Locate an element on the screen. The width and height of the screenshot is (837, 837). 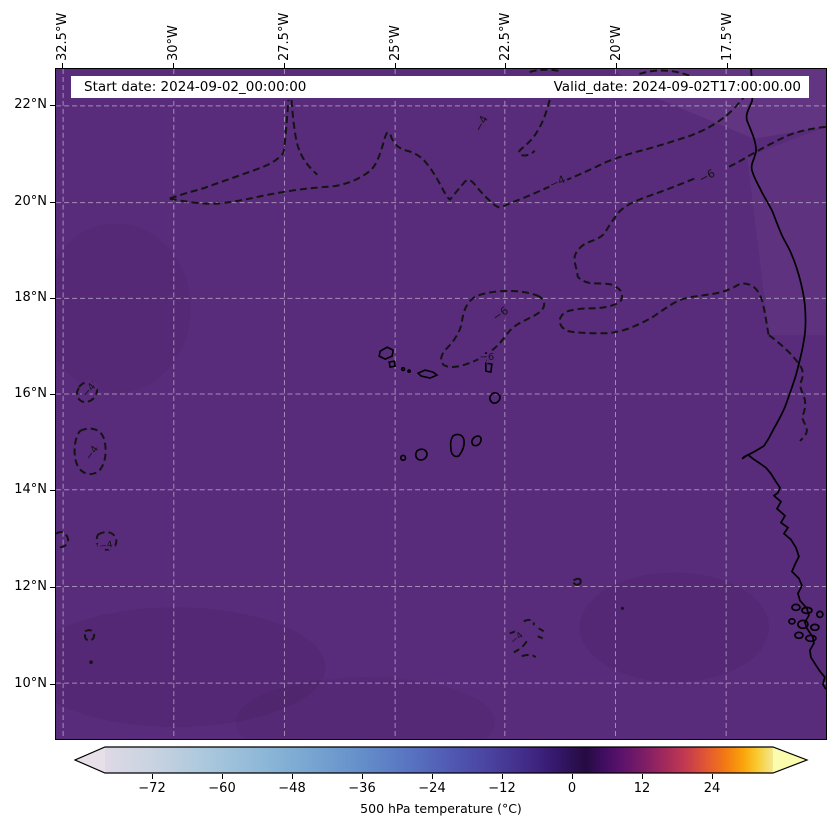
y-tick-label: 18°N is located at coordinates (30, 297).